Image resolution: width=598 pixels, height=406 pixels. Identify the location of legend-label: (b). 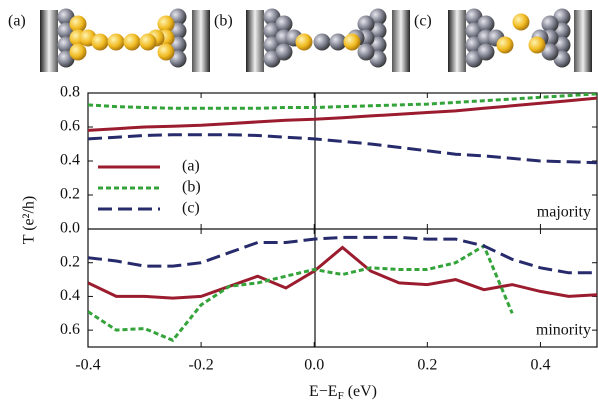
(191, 187).